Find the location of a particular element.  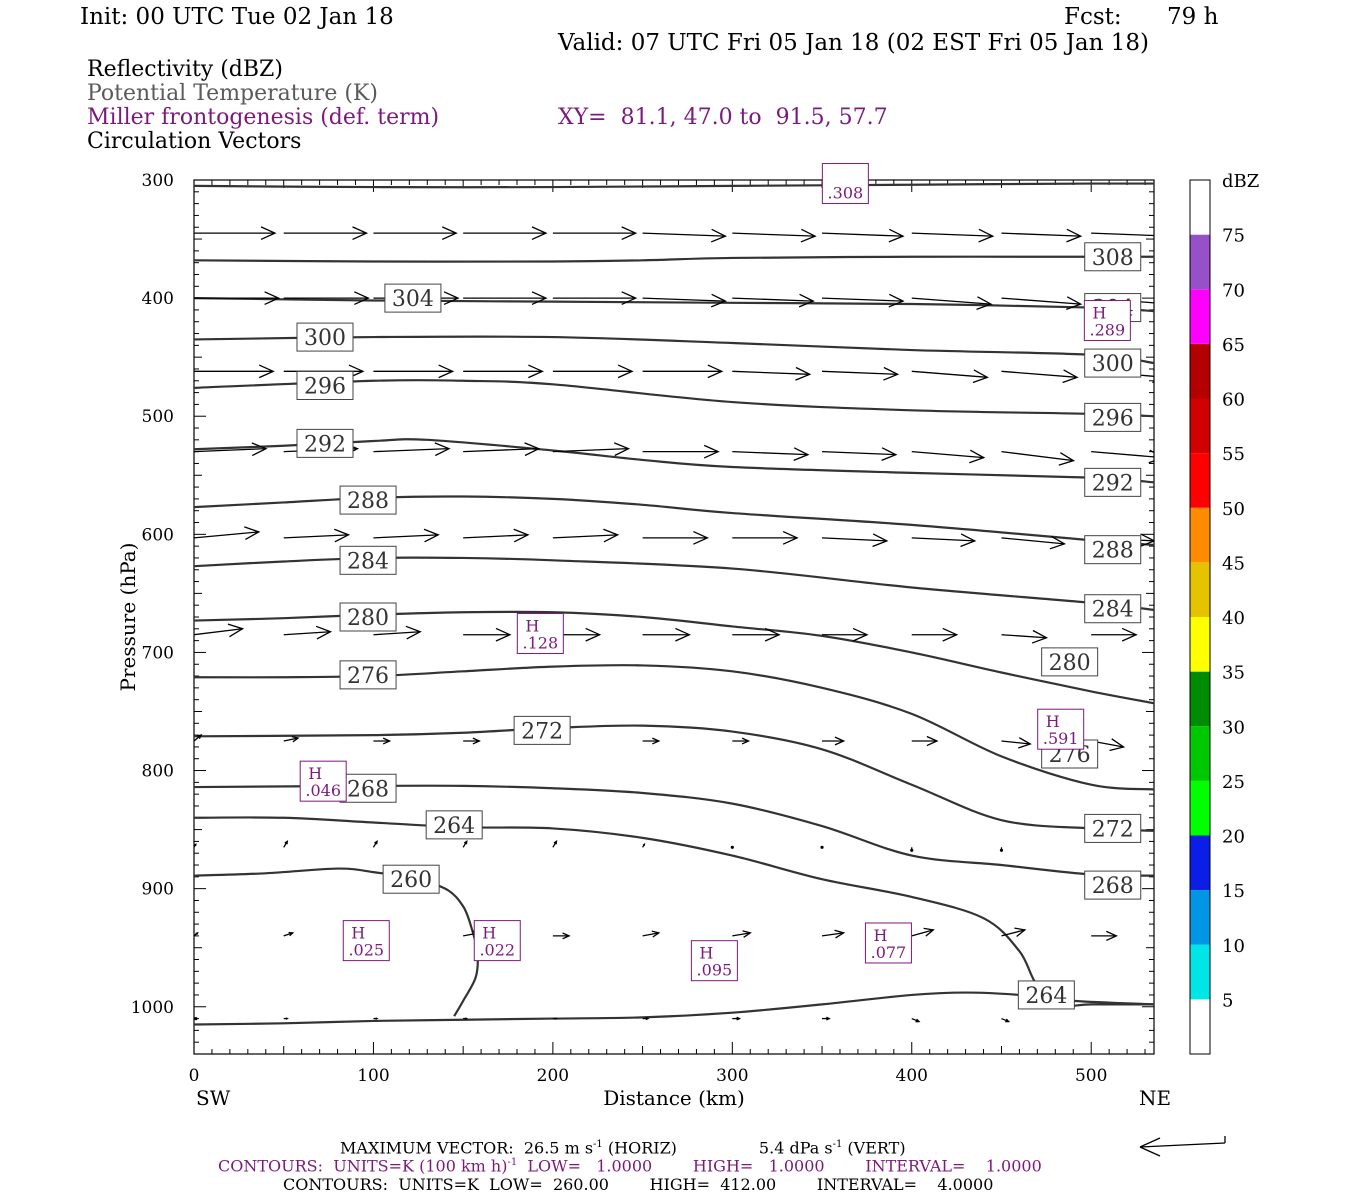

theta-label-292: 292 is located at coordinates (325, 443).